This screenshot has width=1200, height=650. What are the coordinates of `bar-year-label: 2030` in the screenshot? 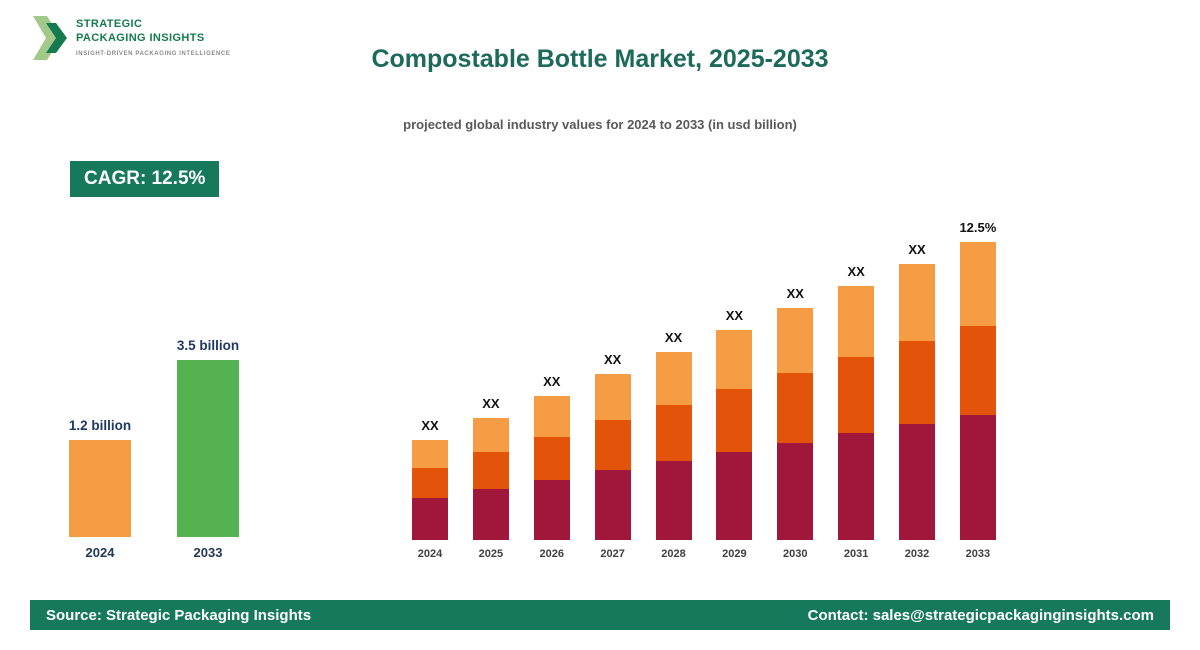 It's located at (795, 554).